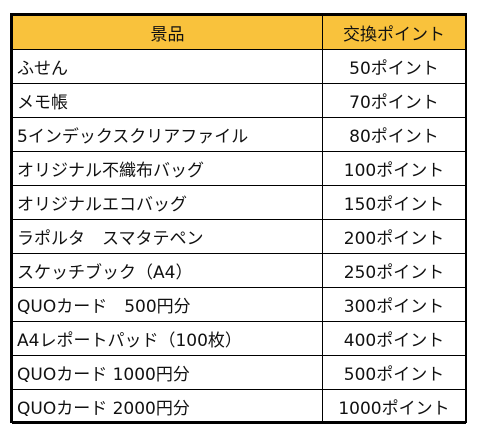 The width and height of the screenshot is (480, 436). Describe the element at coordinates (394, 270) in the screenshot. I see `prize-points: 250ポイント` at that location.